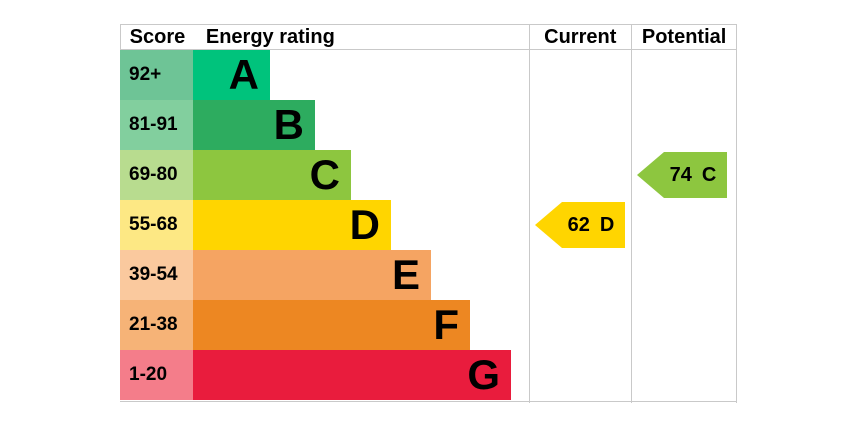 This screenshot has height=438, width=865. Describe the element at coordinates (607, 224) in the screenshot. I see `current-rating-grade: D` at that location.